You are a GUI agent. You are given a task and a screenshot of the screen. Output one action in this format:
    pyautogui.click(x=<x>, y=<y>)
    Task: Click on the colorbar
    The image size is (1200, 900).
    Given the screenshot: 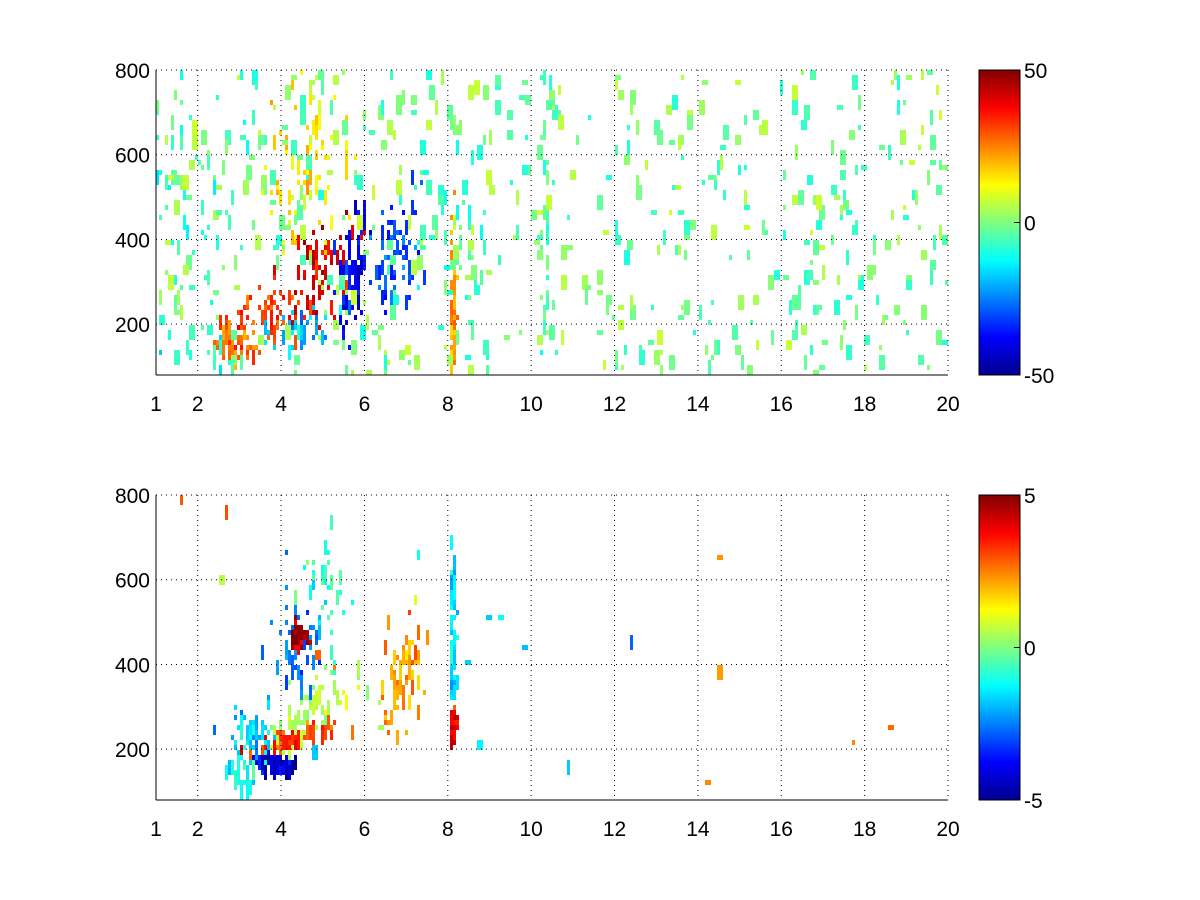 What is the action you would take?
    pyautogui.click(x=999, y=222)
    